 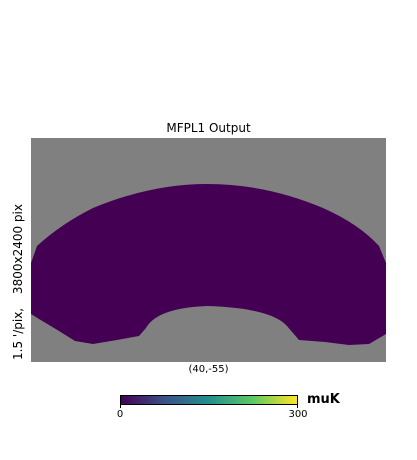 What do you see at coordinates (208, 369) in the screenshot?
I see `center-coordinates: (40,-55)` at bounding box center [208, 369].